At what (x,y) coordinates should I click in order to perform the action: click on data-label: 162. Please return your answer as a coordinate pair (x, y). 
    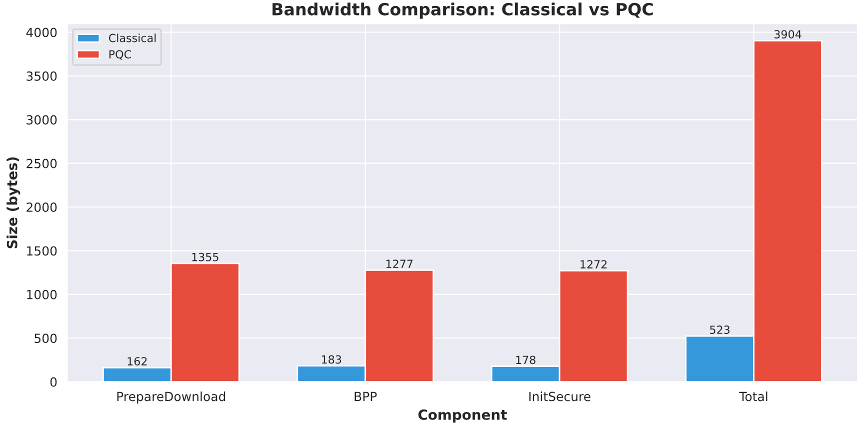
    Looking at the image, I should click on (137, 361).